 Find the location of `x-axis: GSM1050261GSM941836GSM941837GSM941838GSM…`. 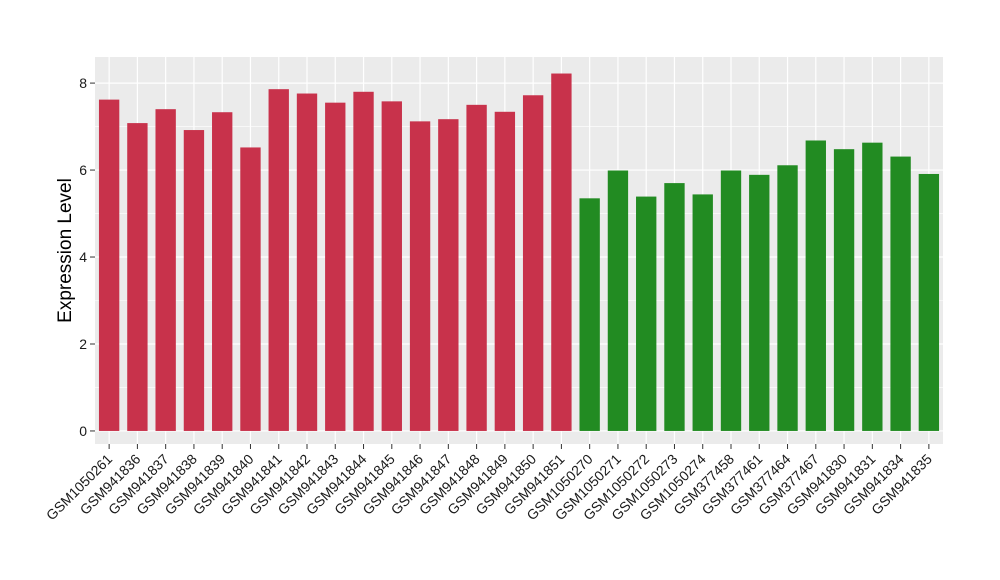

x-axis: GSM1050261GSM941836GSM941837GSM941838GSM… is located at coordinates (489, 483).